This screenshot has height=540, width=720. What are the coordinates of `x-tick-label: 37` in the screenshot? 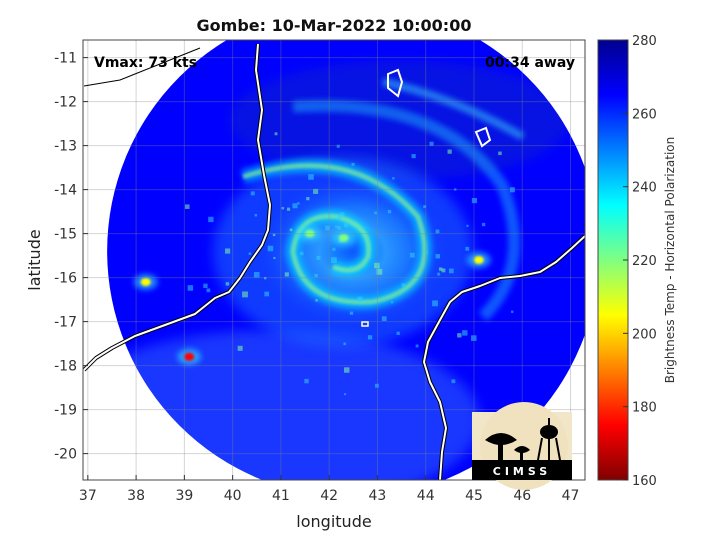 It's located at (88, 496).